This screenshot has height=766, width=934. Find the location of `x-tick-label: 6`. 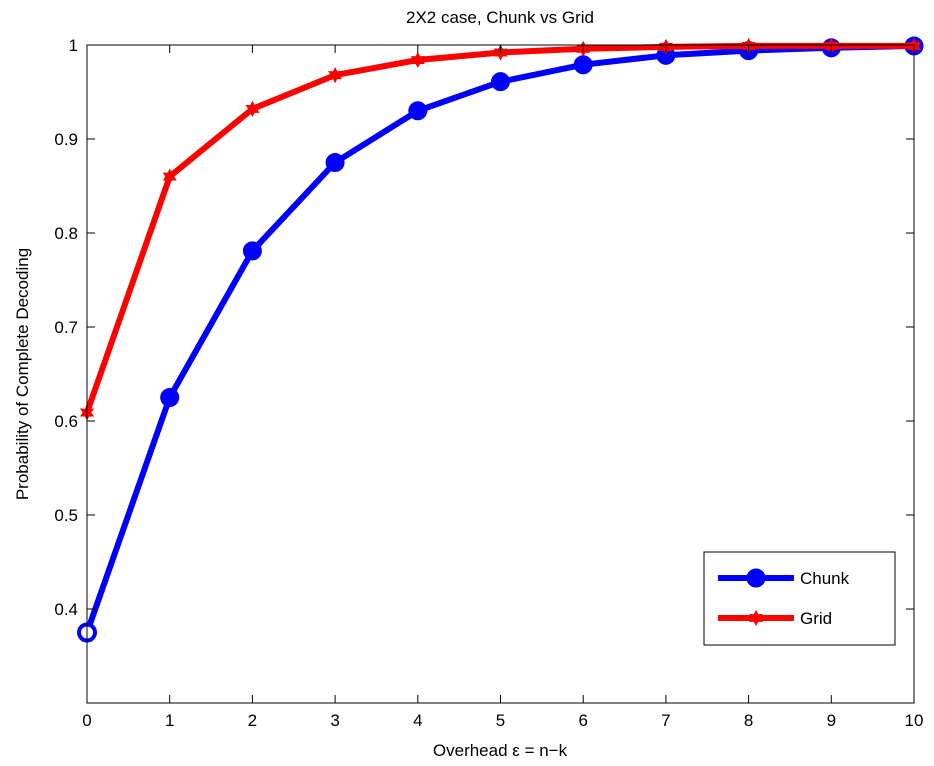

x-tick-label: 6 is located at coordinates (582, 720).